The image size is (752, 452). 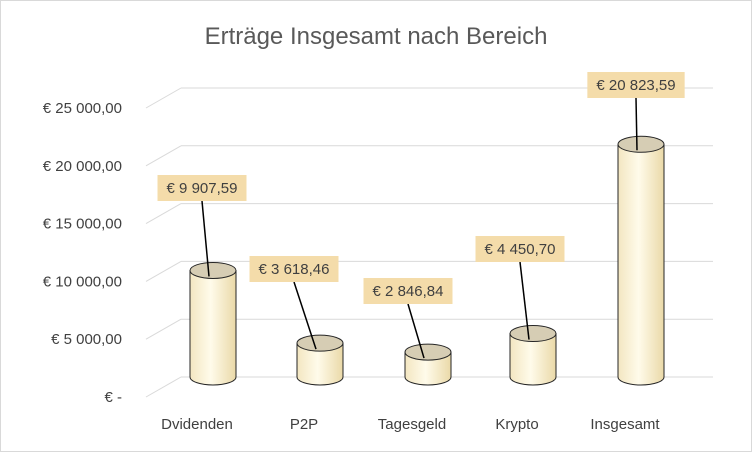 What do you see at coordinates (376, 36) in the screenshot?
I see `chart-title: Erträge Insgesamt nach Bereich` at bounding box center [376, 36].